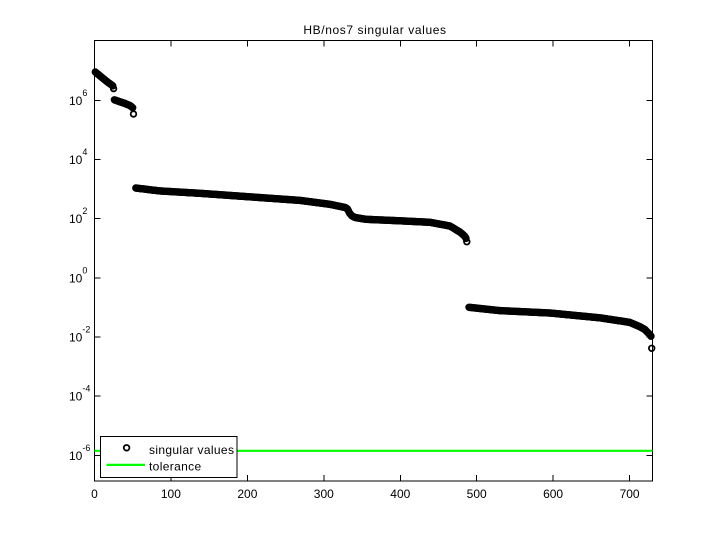 The height and width of the screenshot is (540, 720). Describe the element at coordinates (324, 494) in the screenshot. I see `svg-text: 300` at that location.